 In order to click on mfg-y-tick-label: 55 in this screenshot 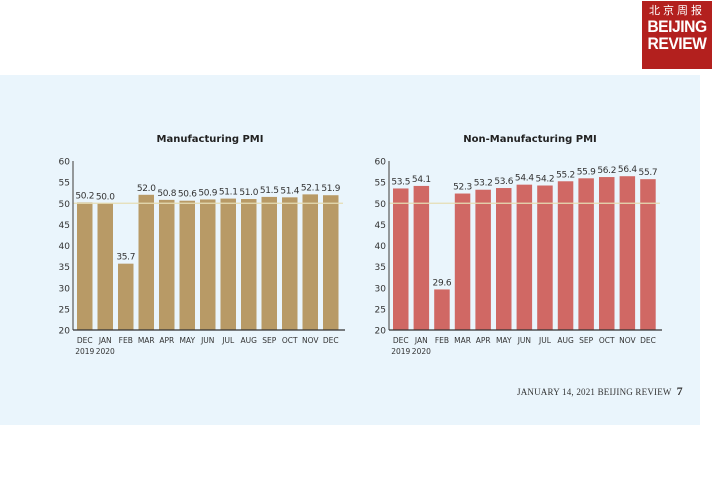, I will do `click(64, 184)`.